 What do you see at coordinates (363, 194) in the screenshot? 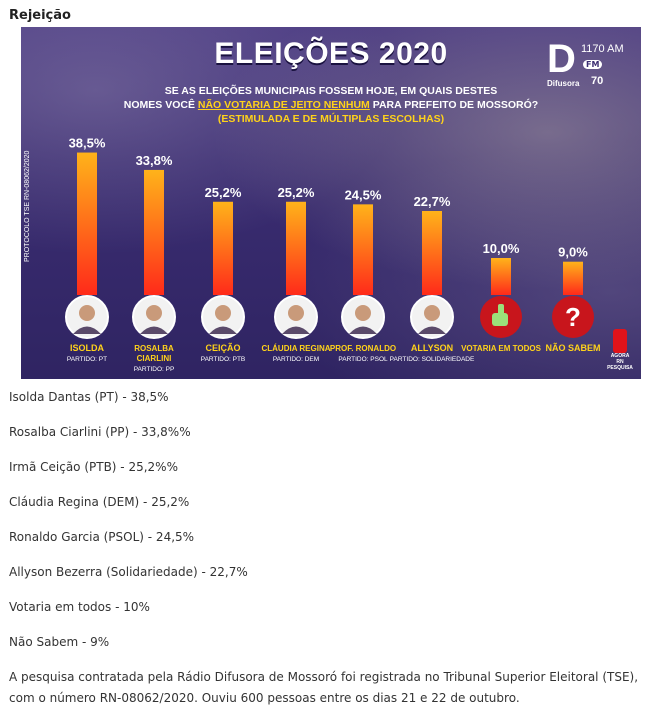
I see `value-label: 24,5%` at bounding box center [363, 194].